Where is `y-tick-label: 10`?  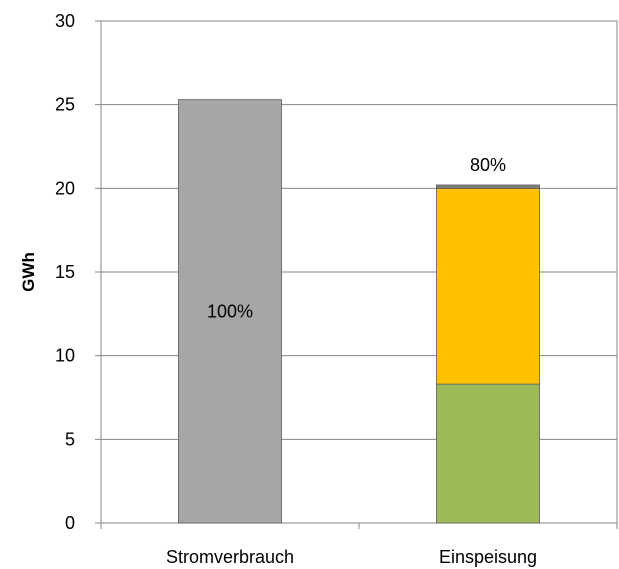
y-tick-label: 10 is located at coordinates (65, 356).